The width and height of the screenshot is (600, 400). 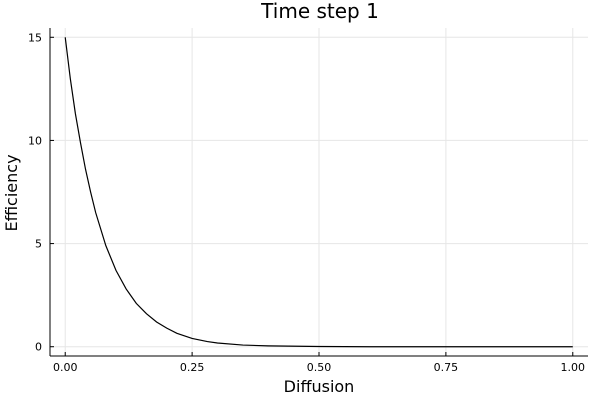 What do you see at coordinates (319, 367) in the screenshot?
I see `x-tick-label: 0.50` at bounding box center [319, 367].